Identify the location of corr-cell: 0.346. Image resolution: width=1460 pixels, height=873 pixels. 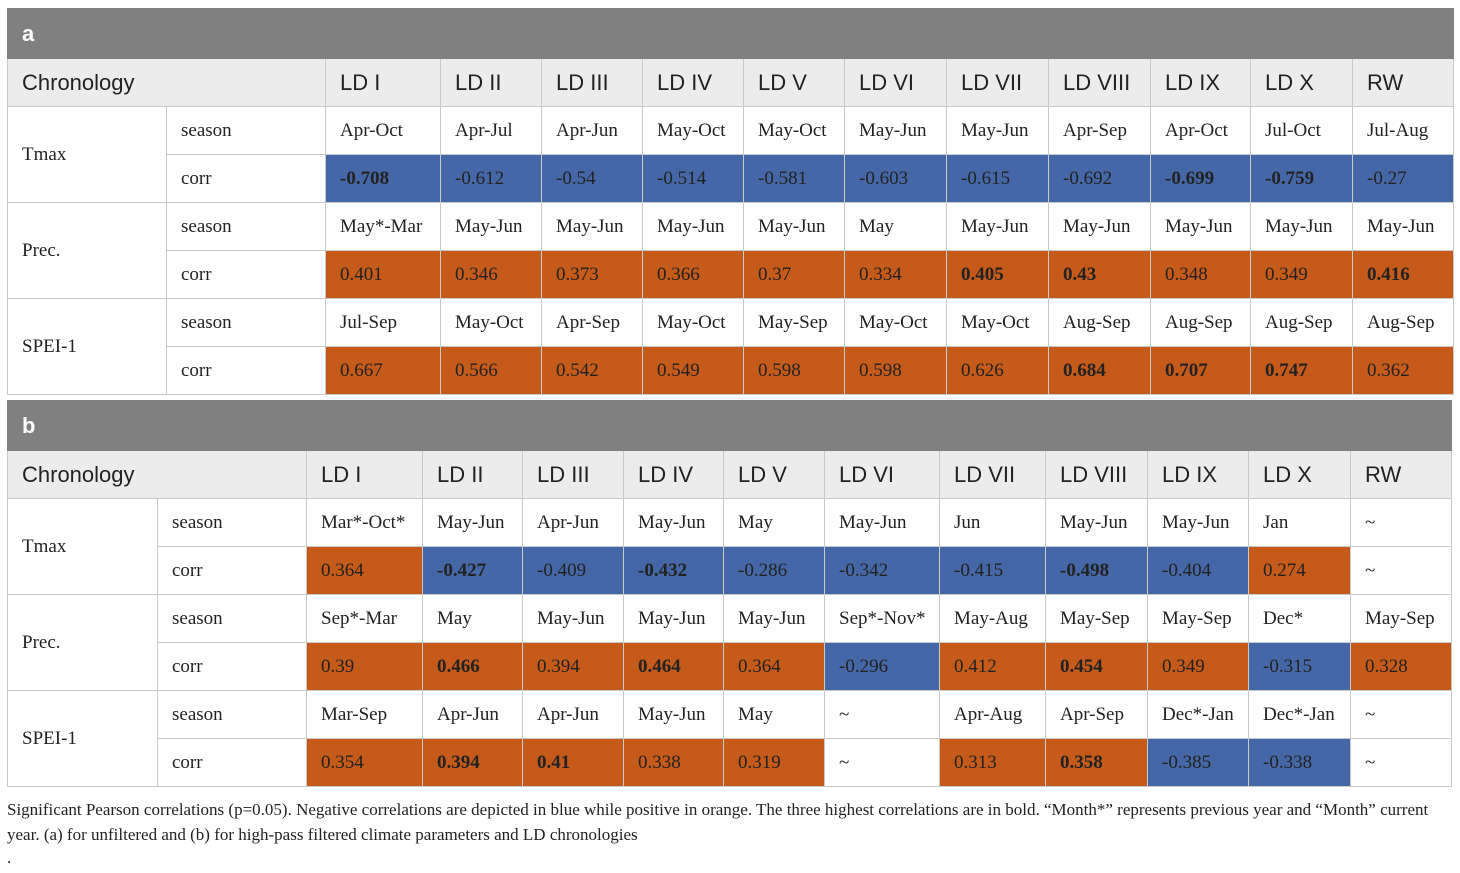
(491, 274).